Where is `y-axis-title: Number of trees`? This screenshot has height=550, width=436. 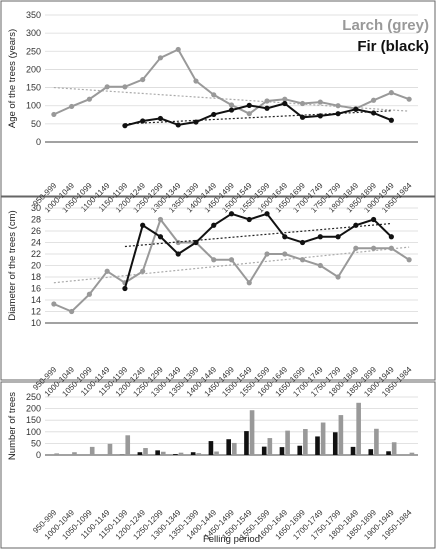
y-axis-title: Number of trees is located at coordinates (12, 426).